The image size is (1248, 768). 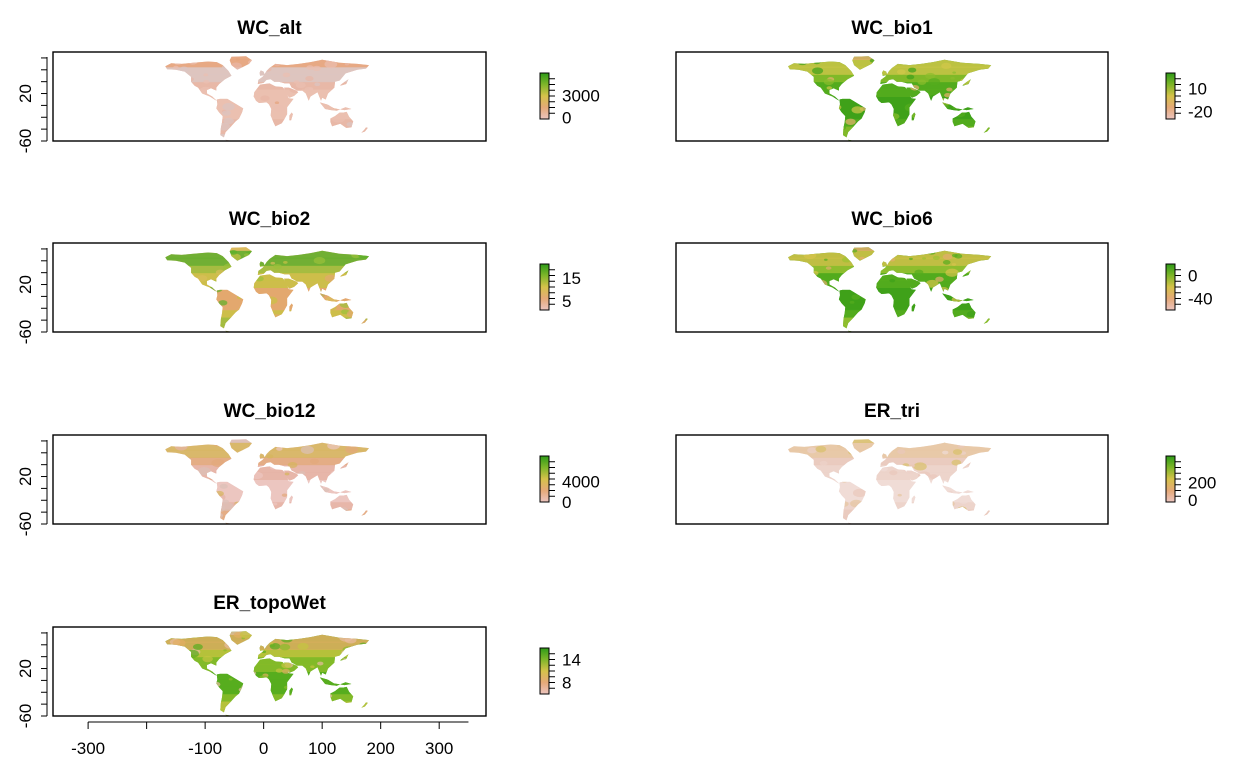 What do you see at coordinates (269, 603) in the screenshot?
I see `panel-title: ER_topoWet` at bounding box center [269, 603].